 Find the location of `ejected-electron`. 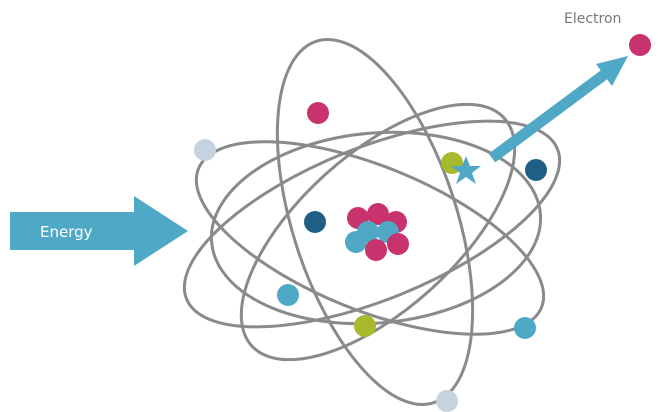

ejected-electron is located at coordinates (640, 45).